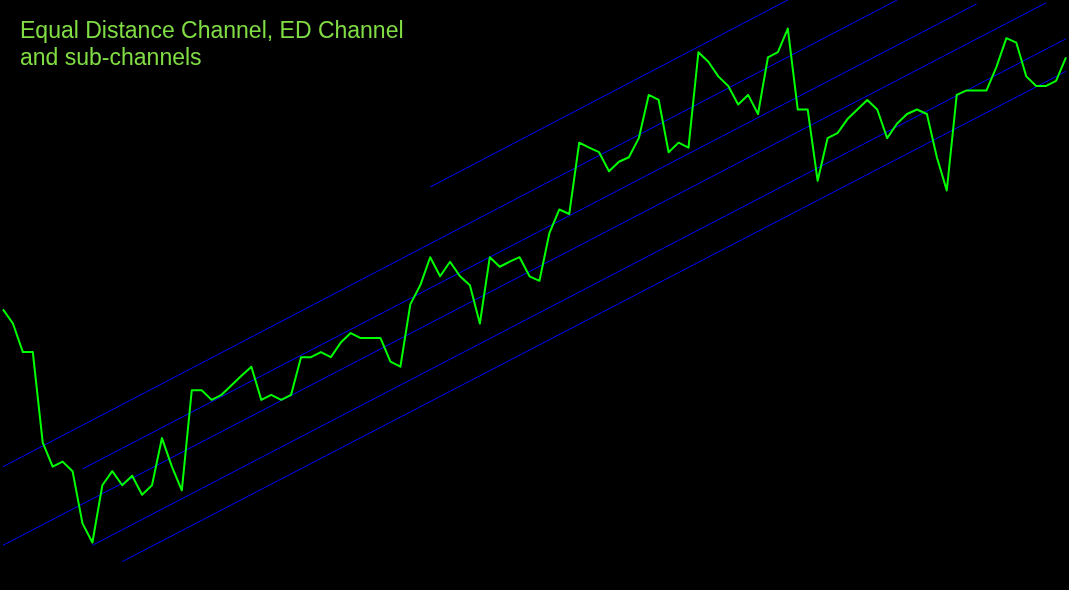 This screenshot has width=1069, height=590. I want to click on text: Equal Distance Channel, ED Channel and sub-channels, so click(212, 43).